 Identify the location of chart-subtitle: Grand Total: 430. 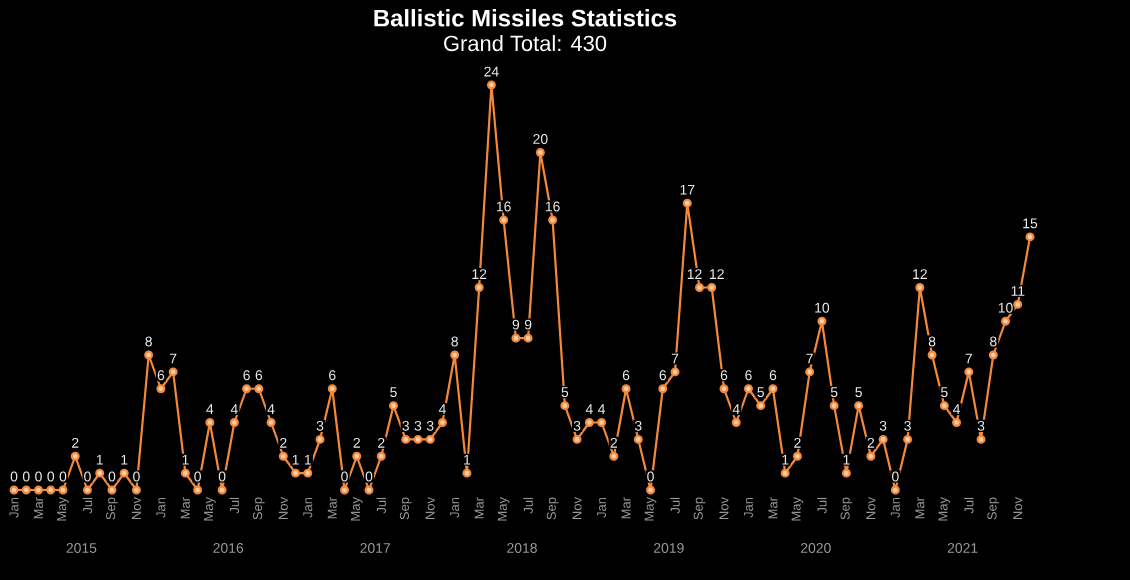
(525, 43).